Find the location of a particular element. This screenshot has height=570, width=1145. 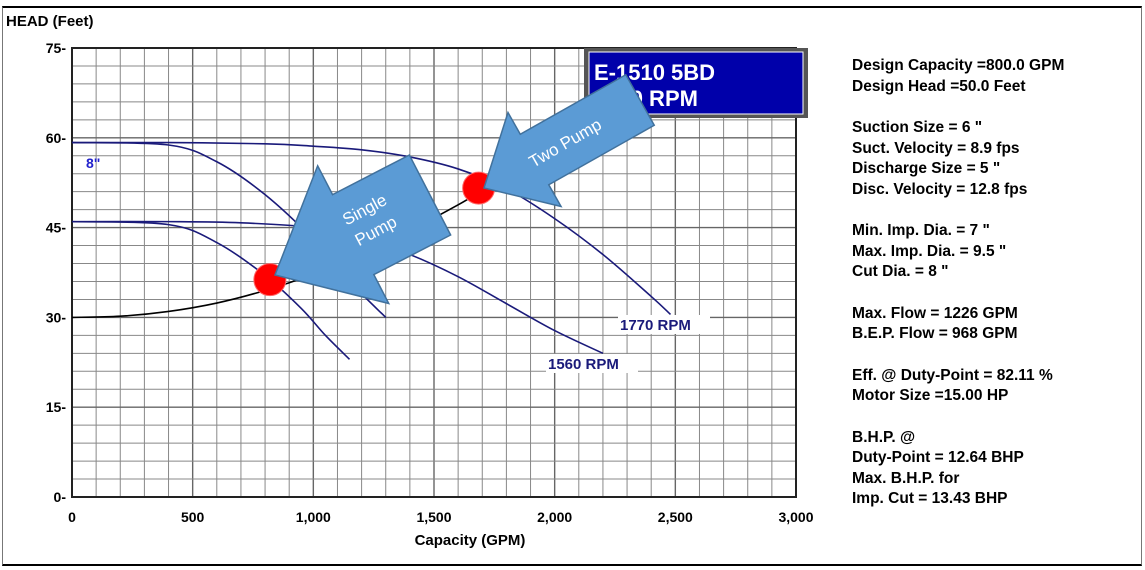

spec-line: Max. B.H.P. for is located at coordinates (906, 478).